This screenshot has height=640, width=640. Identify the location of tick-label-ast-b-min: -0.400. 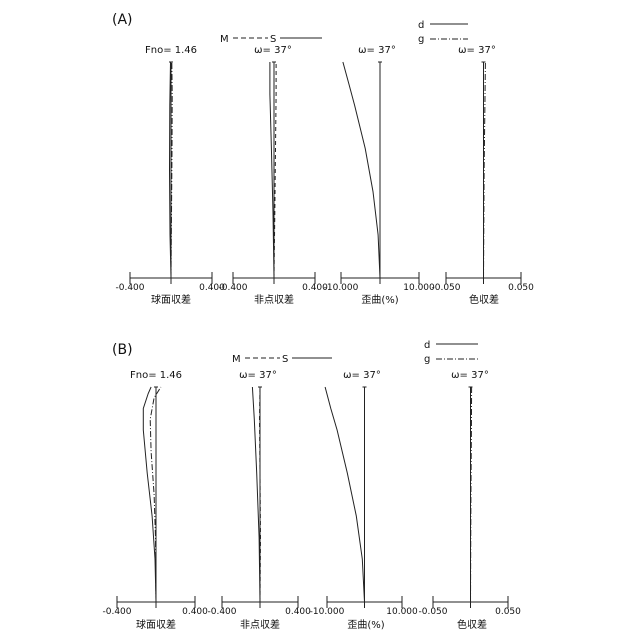
(221, 612).